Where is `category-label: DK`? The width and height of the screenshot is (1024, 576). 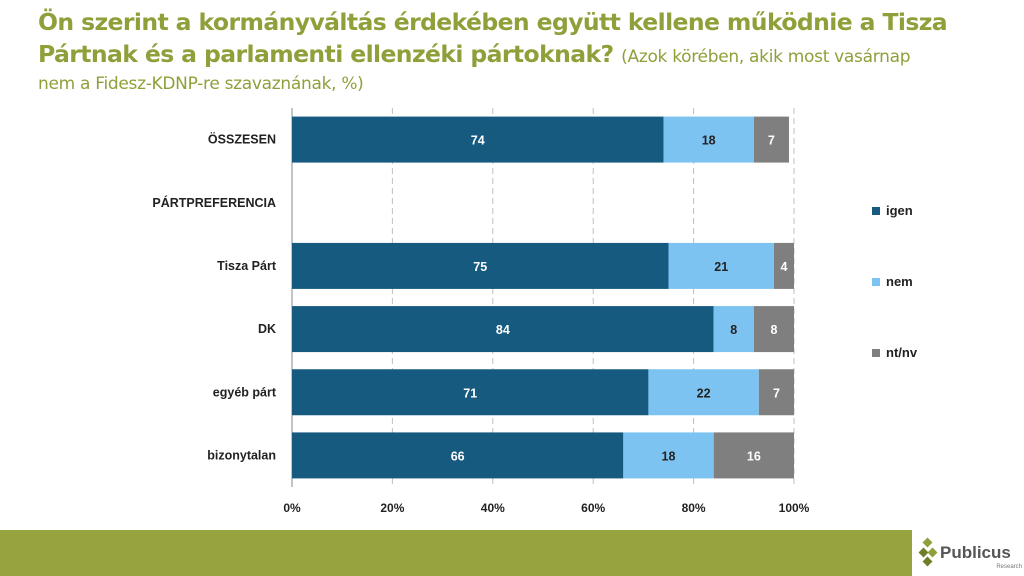 category-label: DK is located at coordinates (267, 329).